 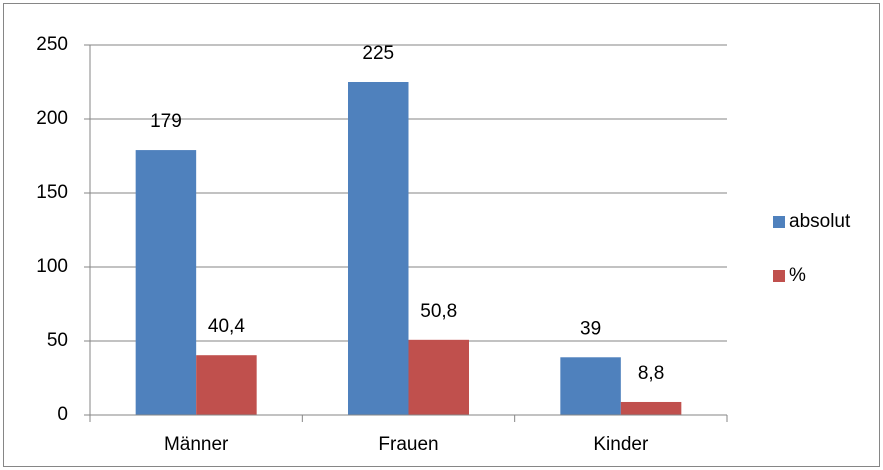 What do you see at coordinates (57, 340) in the screenshot?
I see `y-tick-label: 50` at bounding box center [57, 340].